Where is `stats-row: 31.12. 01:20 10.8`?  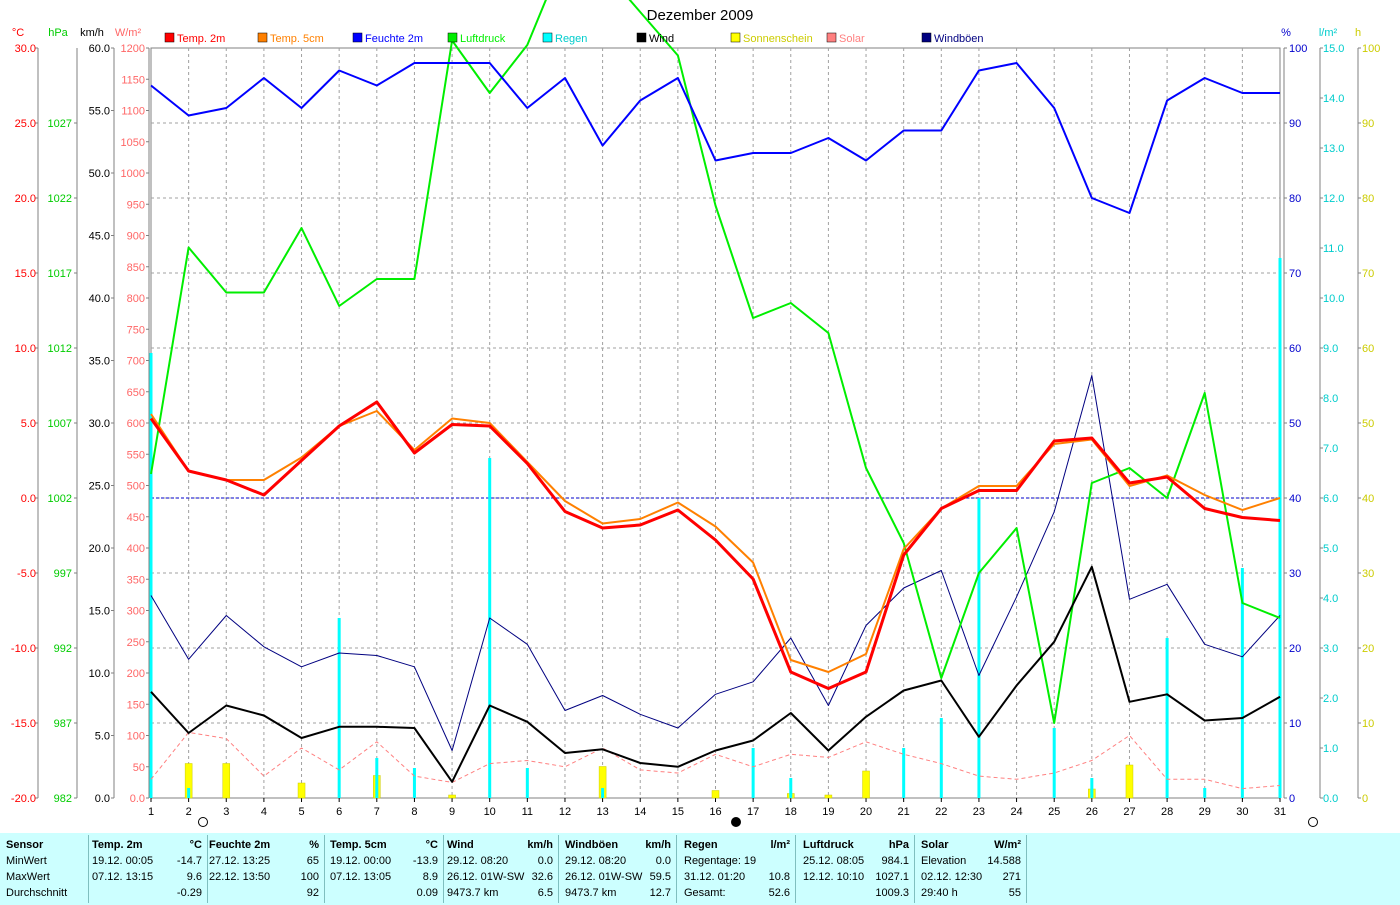
stats-row: 31.12. 01:20 10.8 is located at coordinates (737, 877).